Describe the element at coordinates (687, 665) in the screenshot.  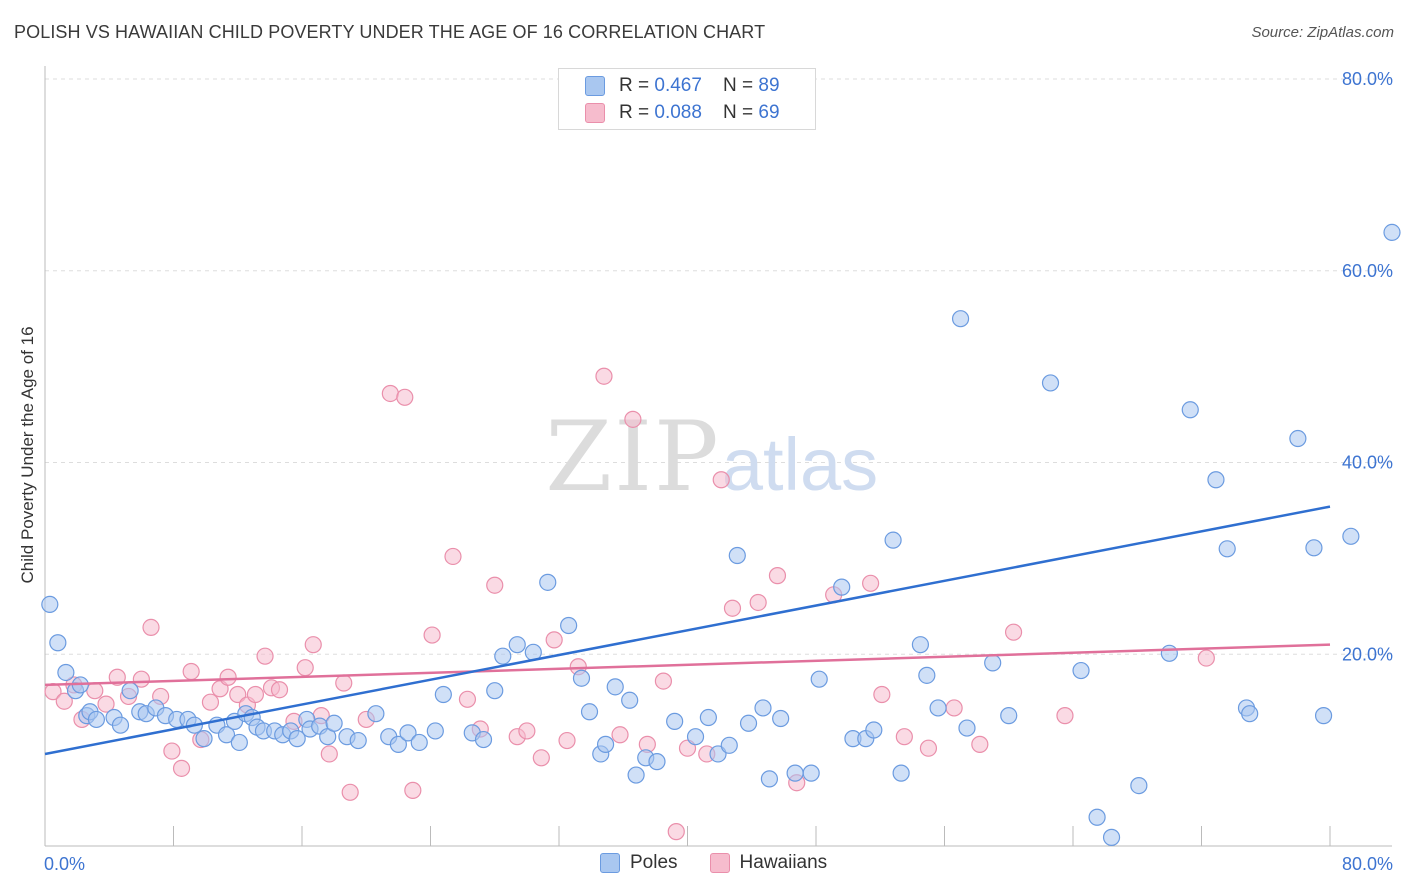
I see `hawaiians-trend-line` at that location.